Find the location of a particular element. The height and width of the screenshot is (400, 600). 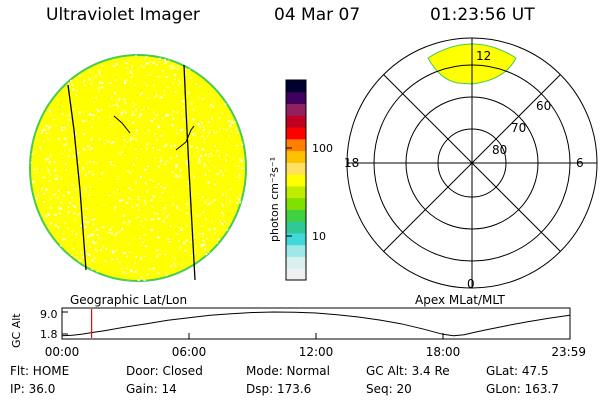

x-tick-marks is located at coordinates (316, 336).